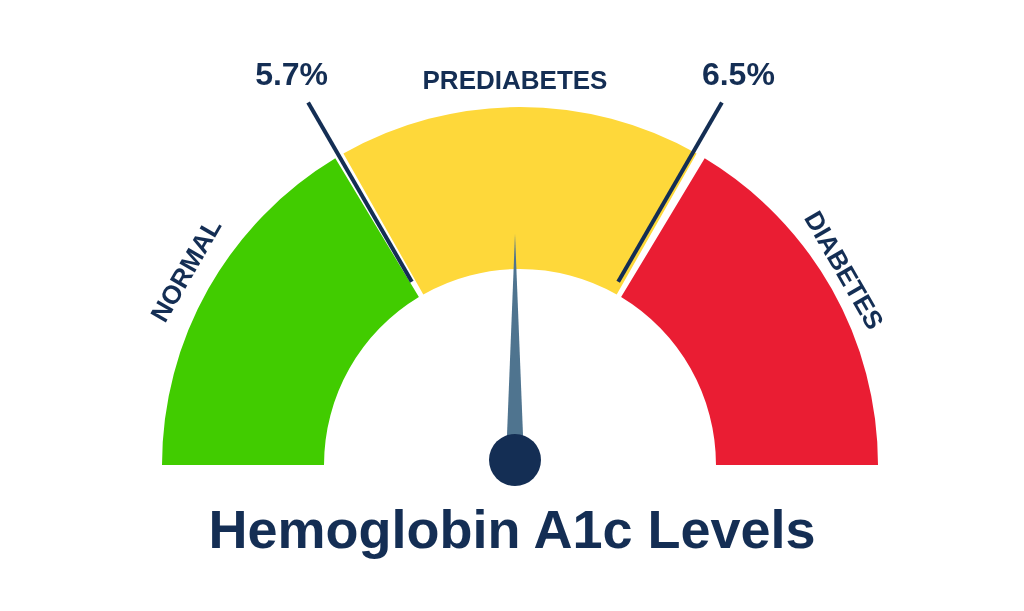 This screenshot has height=611, width=1024. What do you see at coordinates (292, 73) in the screenshot?
I see `text: 5.7%` at bounding box center [292, 73].